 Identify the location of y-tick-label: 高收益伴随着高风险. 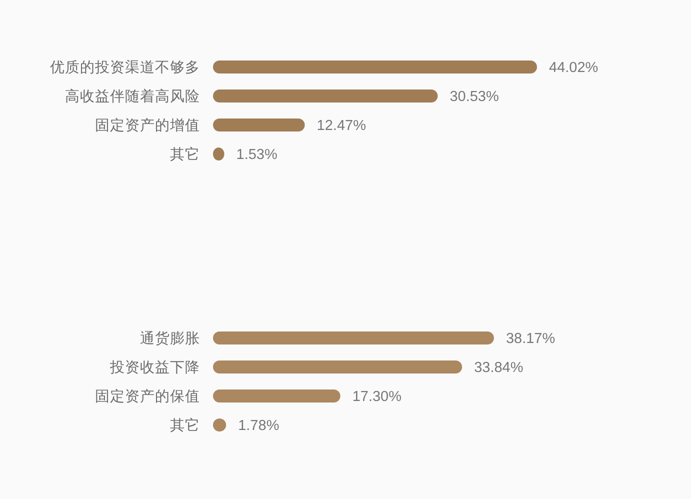
(132, 96).